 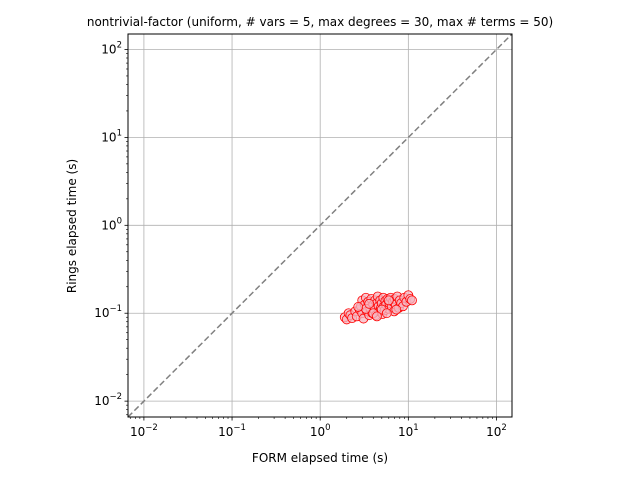 I want to click on x-tick-label: 10⁻², so click(x=144, y=431).